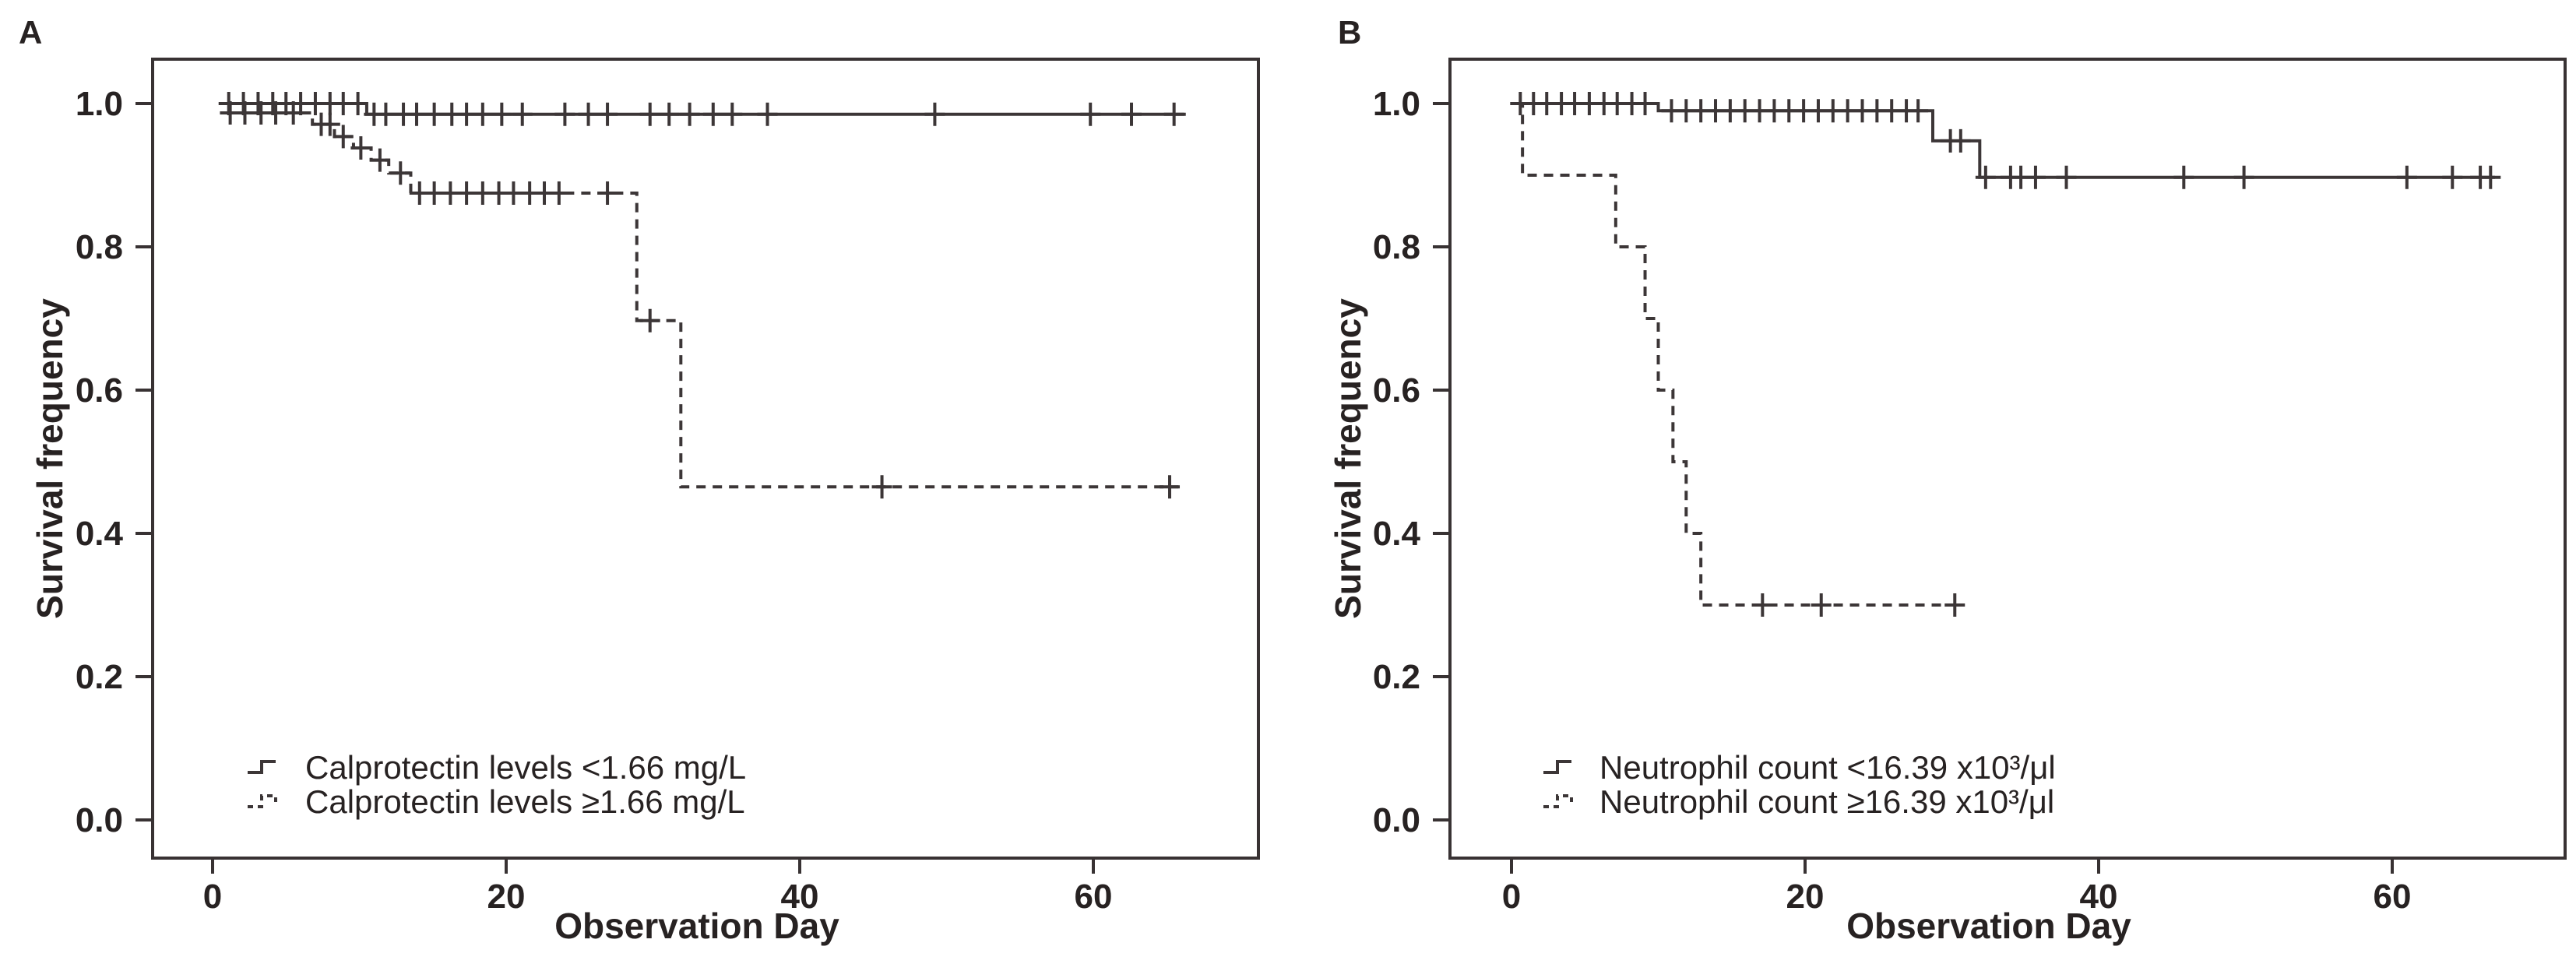 The image size is (2576, 971). Describe the element at coordinates (1827, 767) in the screenshot. I see `legend-label-solid: Neutrophil count <16.39 x10³/μl` at that location.